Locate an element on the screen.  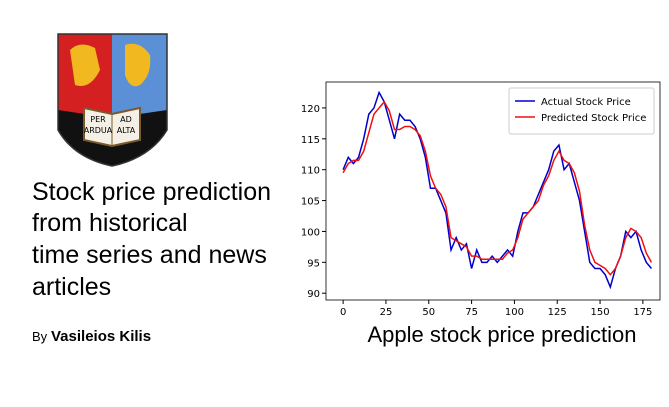
author-prefix: By is located at coordinates (40, 336).